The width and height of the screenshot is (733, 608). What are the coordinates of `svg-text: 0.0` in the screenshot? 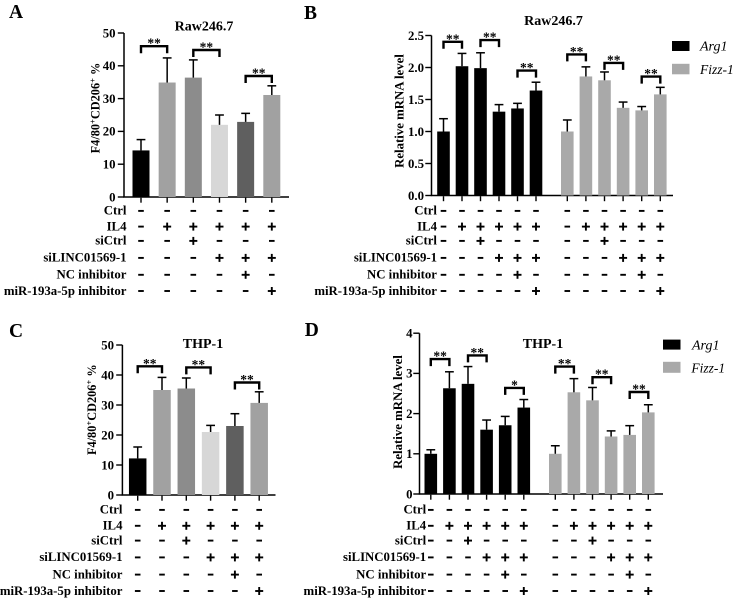 It's located at (416, 196).